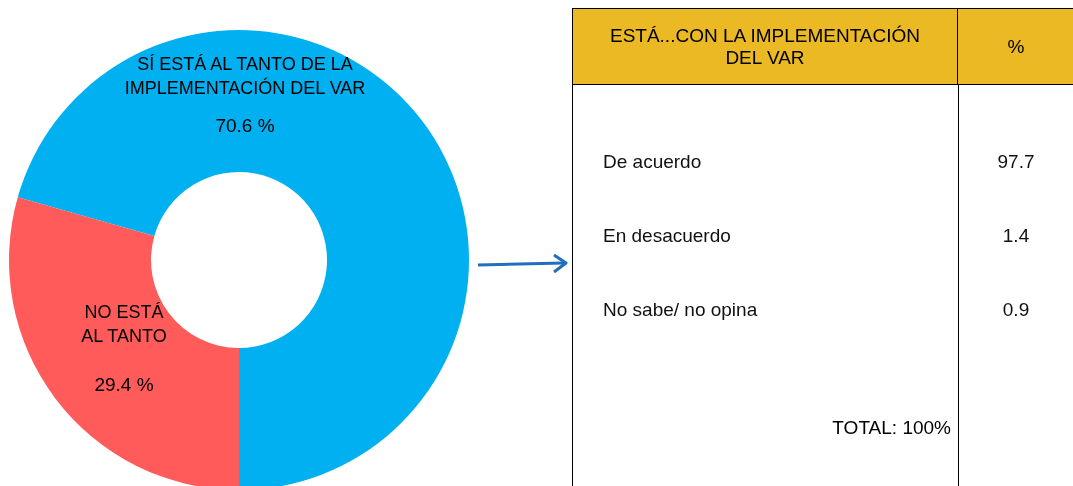 This screenshot has width=1073, height=486. Describe the element at coordinates (652, 162) in the screenshot. I see `category-label: De acuerdo` at that location.